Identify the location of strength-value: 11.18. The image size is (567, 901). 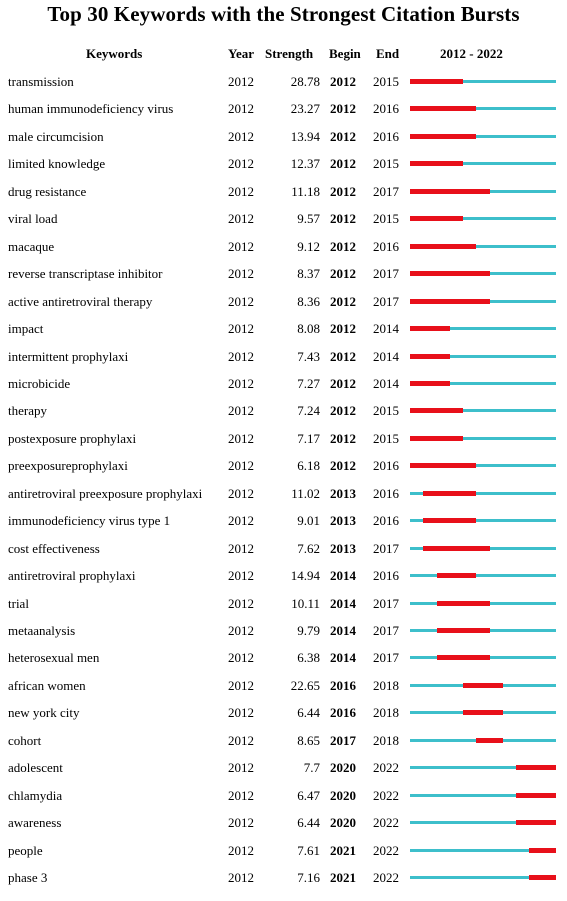
(305, 191).